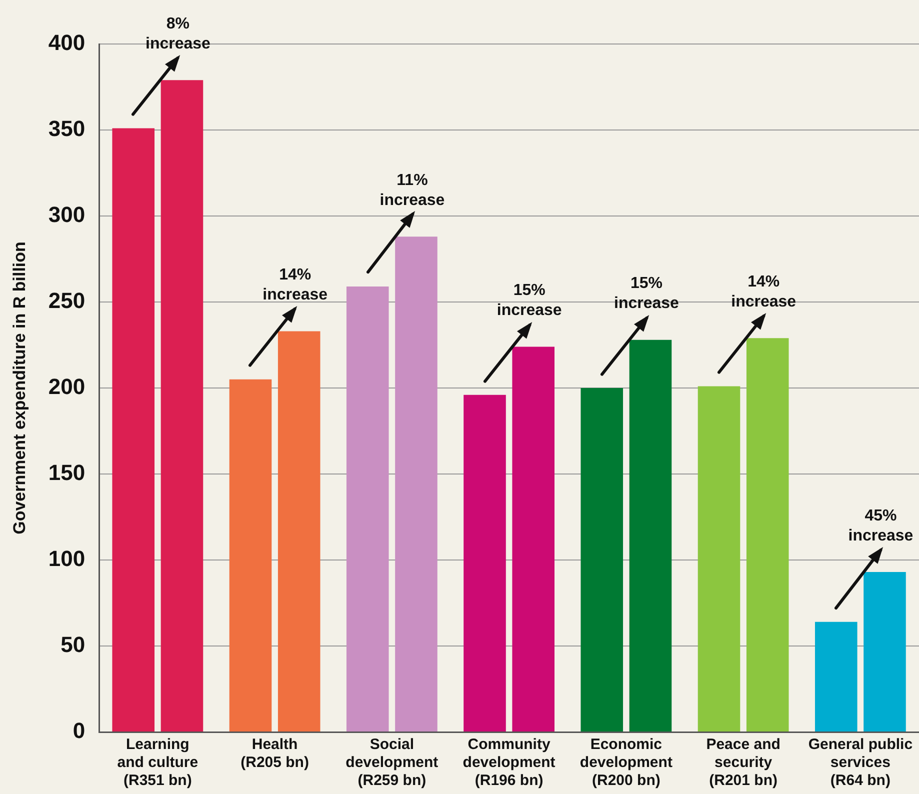 This screenshot has height=794, width=919. Describe the element at coordinates (67, 129) in the screenshot. I see `y-tick-label: 350` at that location.